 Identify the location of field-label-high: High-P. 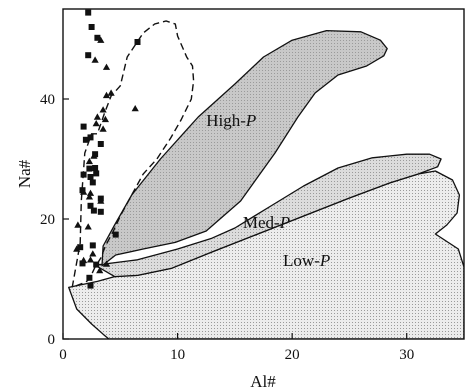
(231, 120).